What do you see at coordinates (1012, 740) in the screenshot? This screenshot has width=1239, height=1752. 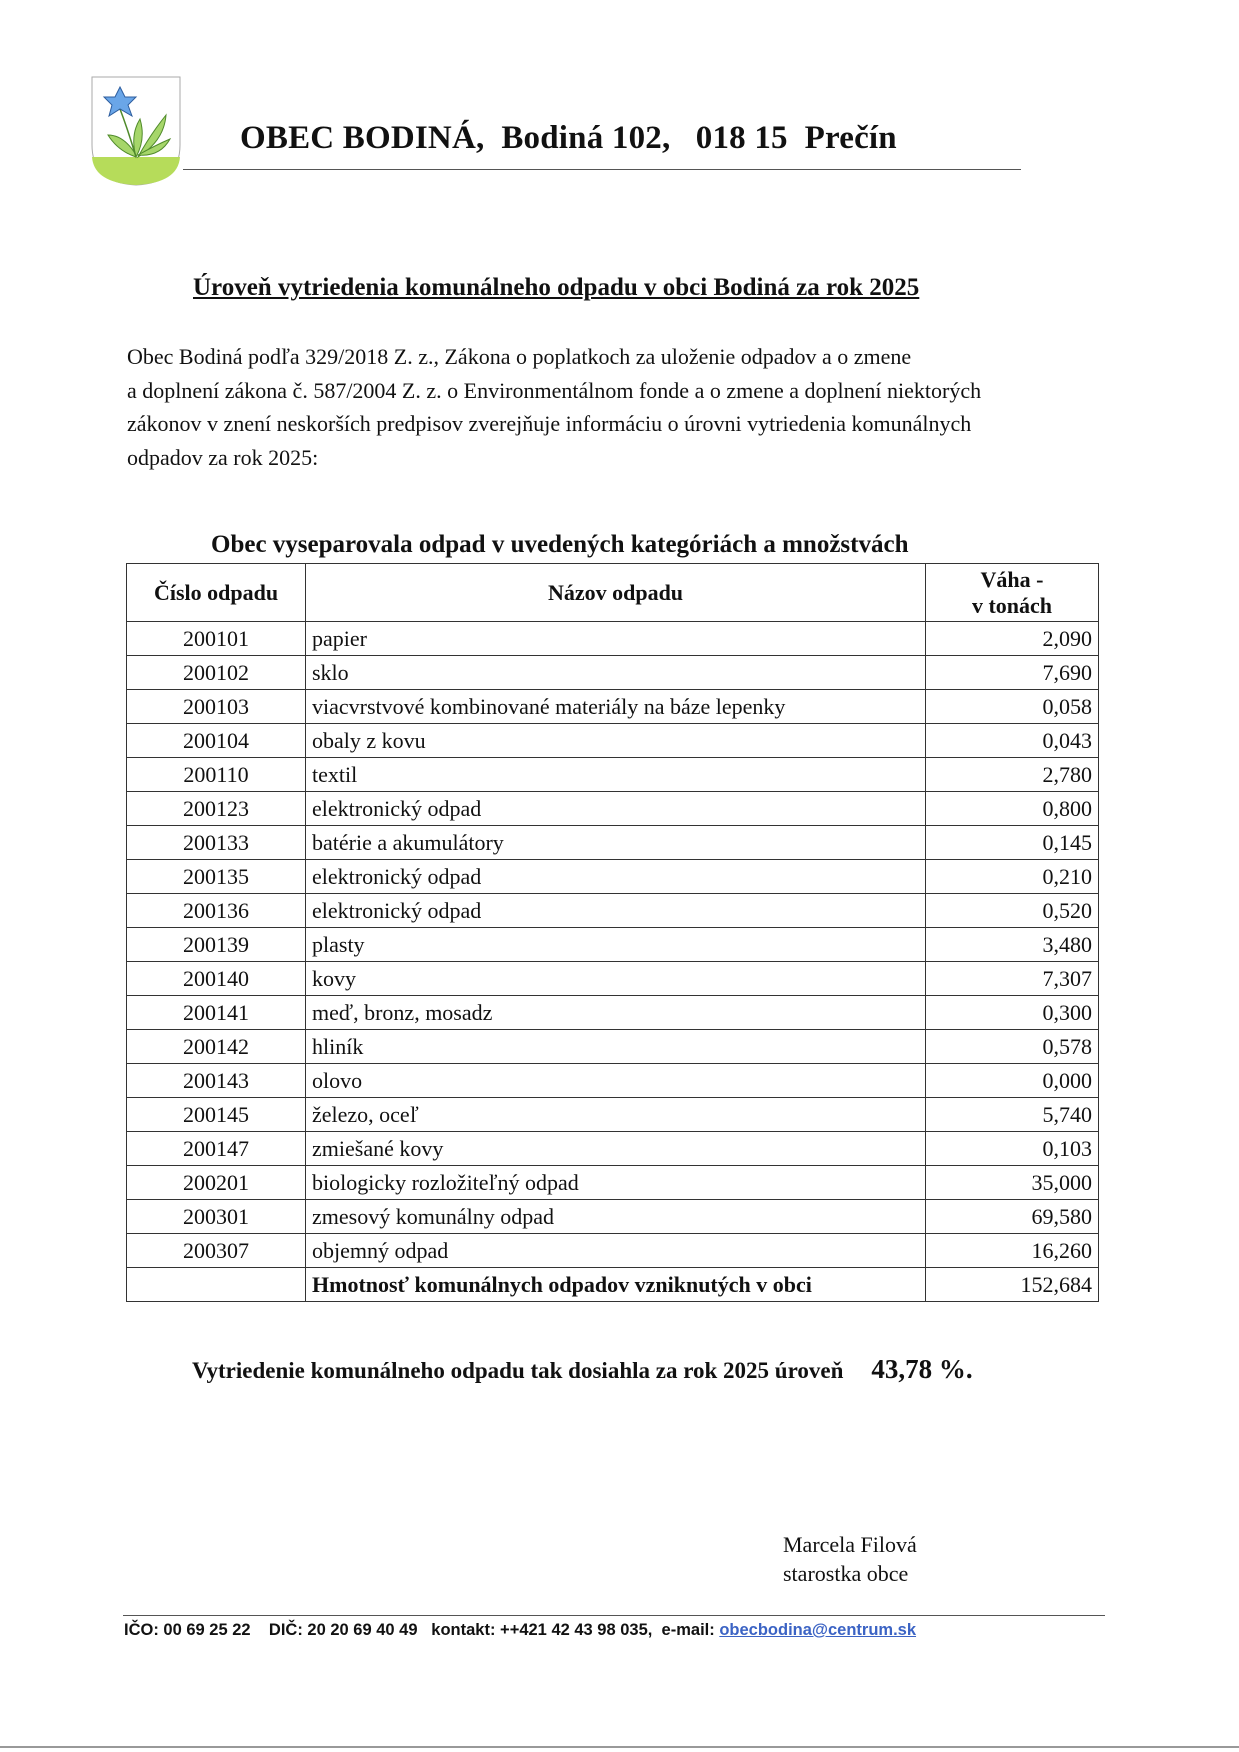 I see `cell-val: 0,043` at bounding box center [1012, 740].